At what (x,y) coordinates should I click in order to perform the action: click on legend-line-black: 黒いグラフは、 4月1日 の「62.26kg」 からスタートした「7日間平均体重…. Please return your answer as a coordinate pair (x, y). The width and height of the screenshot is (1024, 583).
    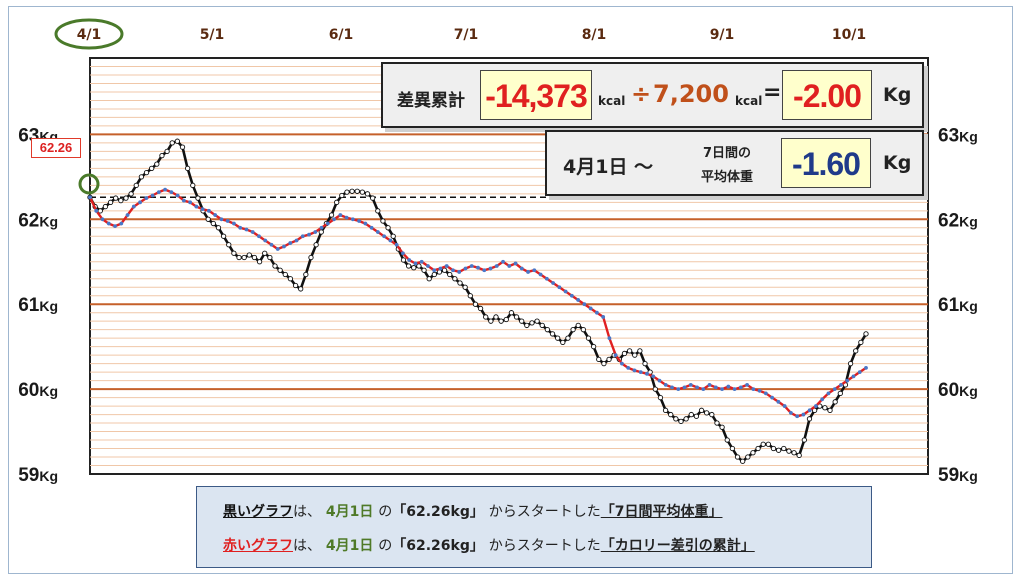
    Looking at the image, I should click on (472, 511).